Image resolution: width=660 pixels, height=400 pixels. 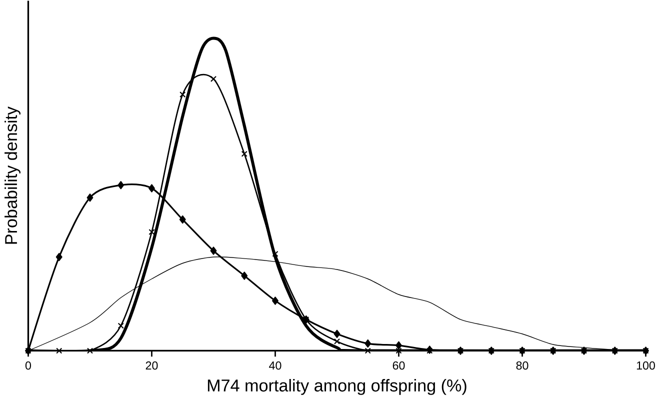 I want to click on x-tick-label: 100, so click(x=645, y=366).